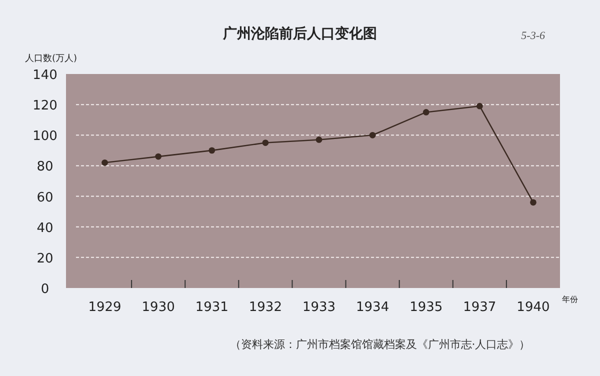 This screenshot has height=376, width=600. Describe the element at coordinates (533, 307) in the screenshot. I see `x-tick-label: 1940` at that location.